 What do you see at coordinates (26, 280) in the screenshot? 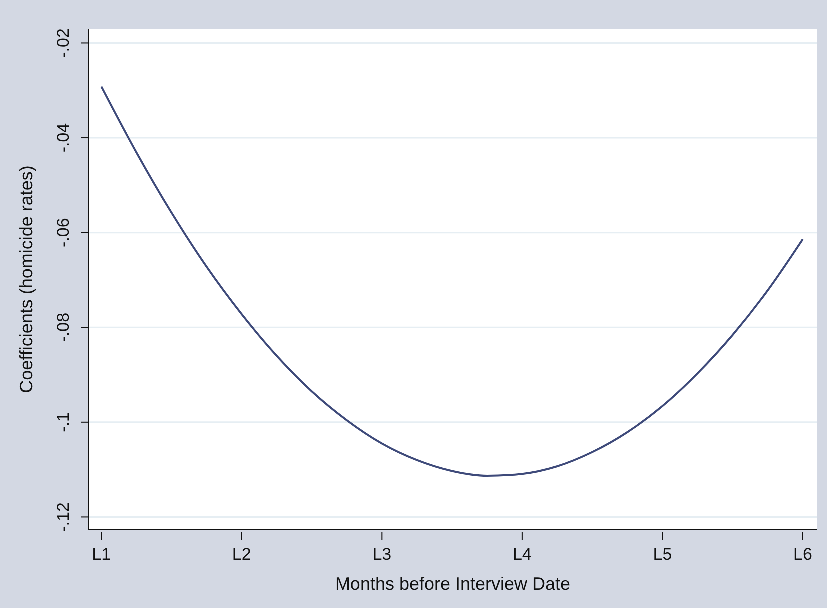
I see `y-axis-title: Coefficients (homicide rates)` at bounding box center [26, 280].